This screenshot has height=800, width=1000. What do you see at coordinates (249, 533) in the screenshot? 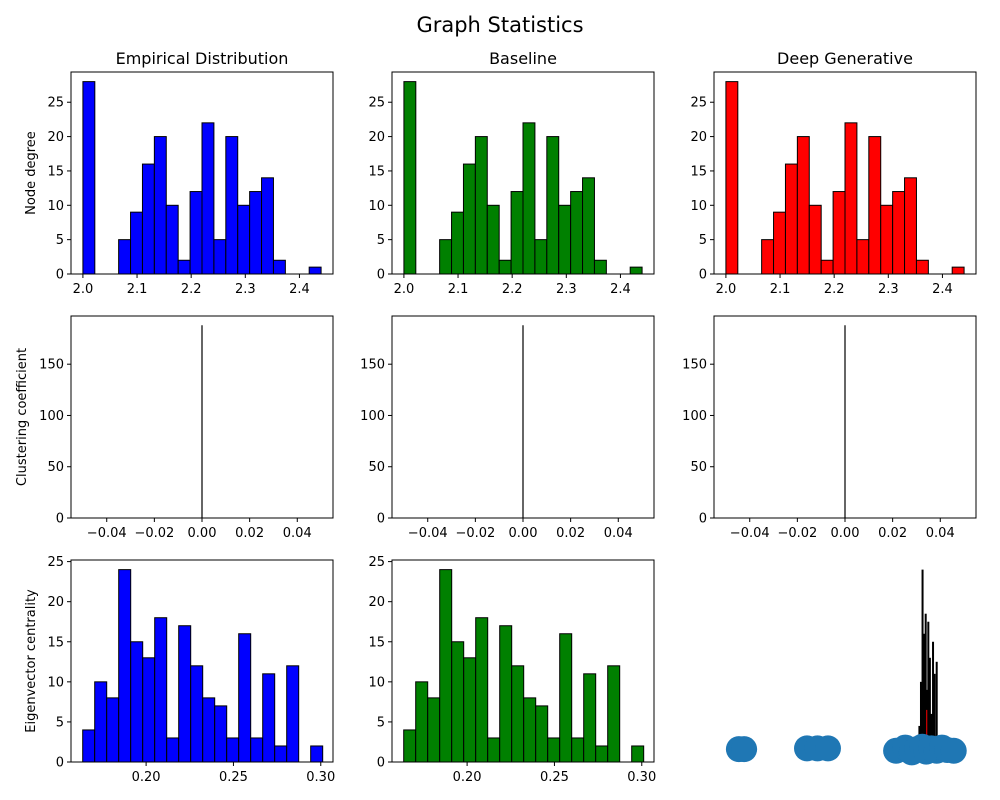
I see `x-tick-label: 0.02` at bounding box center [249, 533].